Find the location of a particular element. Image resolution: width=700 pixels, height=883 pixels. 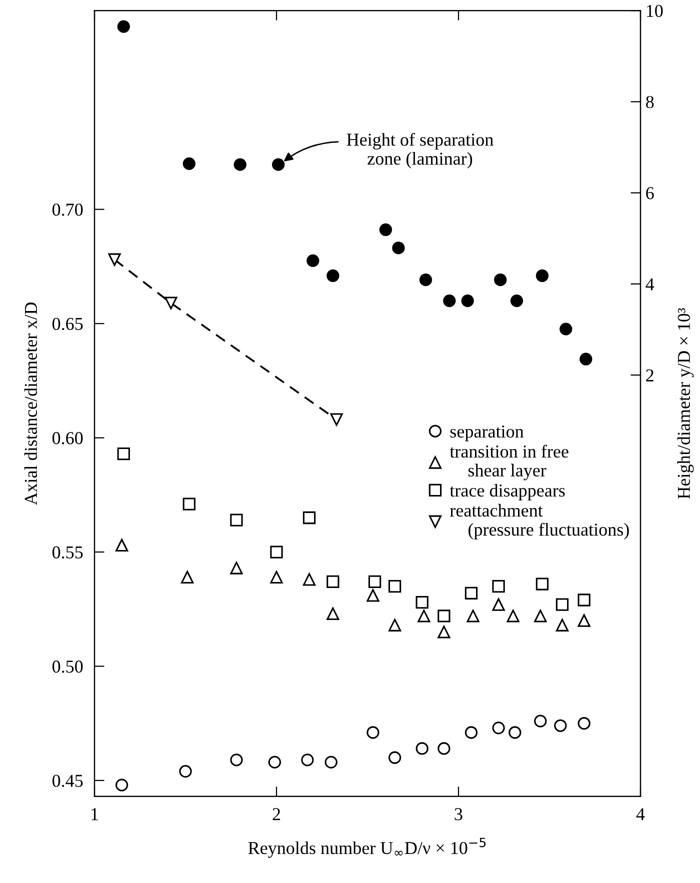

y-tick-label: 0.45 is located at coordinates (67, 780).